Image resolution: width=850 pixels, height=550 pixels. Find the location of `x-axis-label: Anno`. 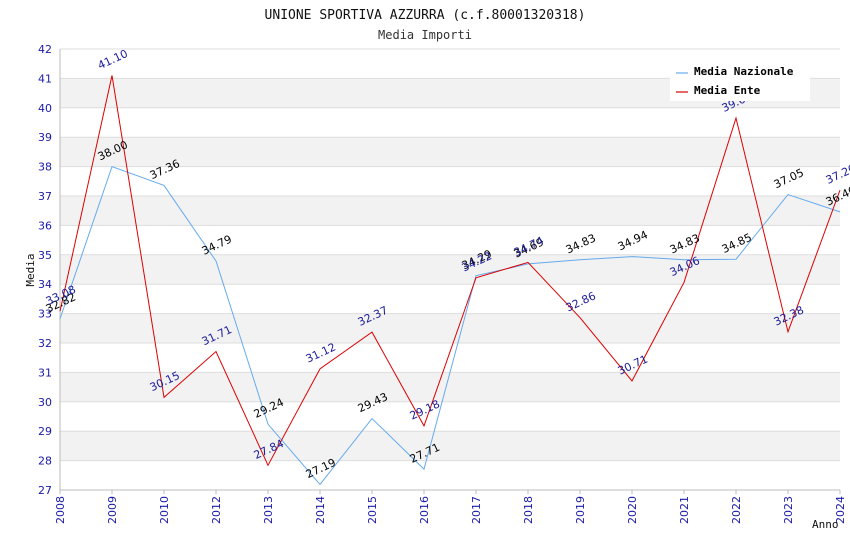

x-axis-label: Anno is located at coordinates (825, 524).